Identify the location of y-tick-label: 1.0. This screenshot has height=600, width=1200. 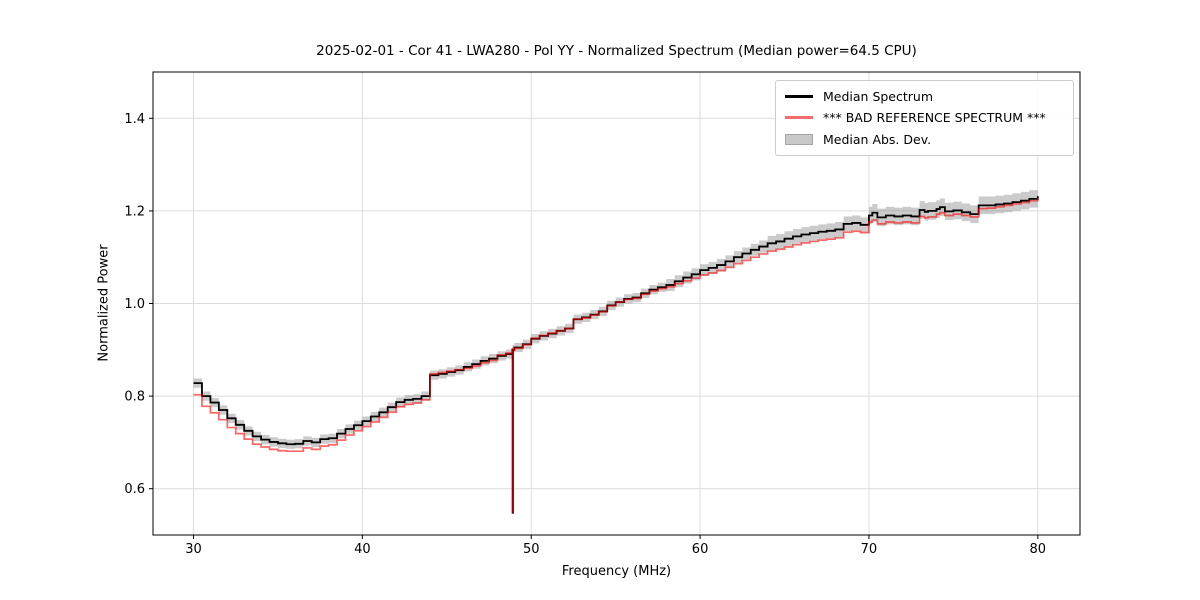
(134, 304).